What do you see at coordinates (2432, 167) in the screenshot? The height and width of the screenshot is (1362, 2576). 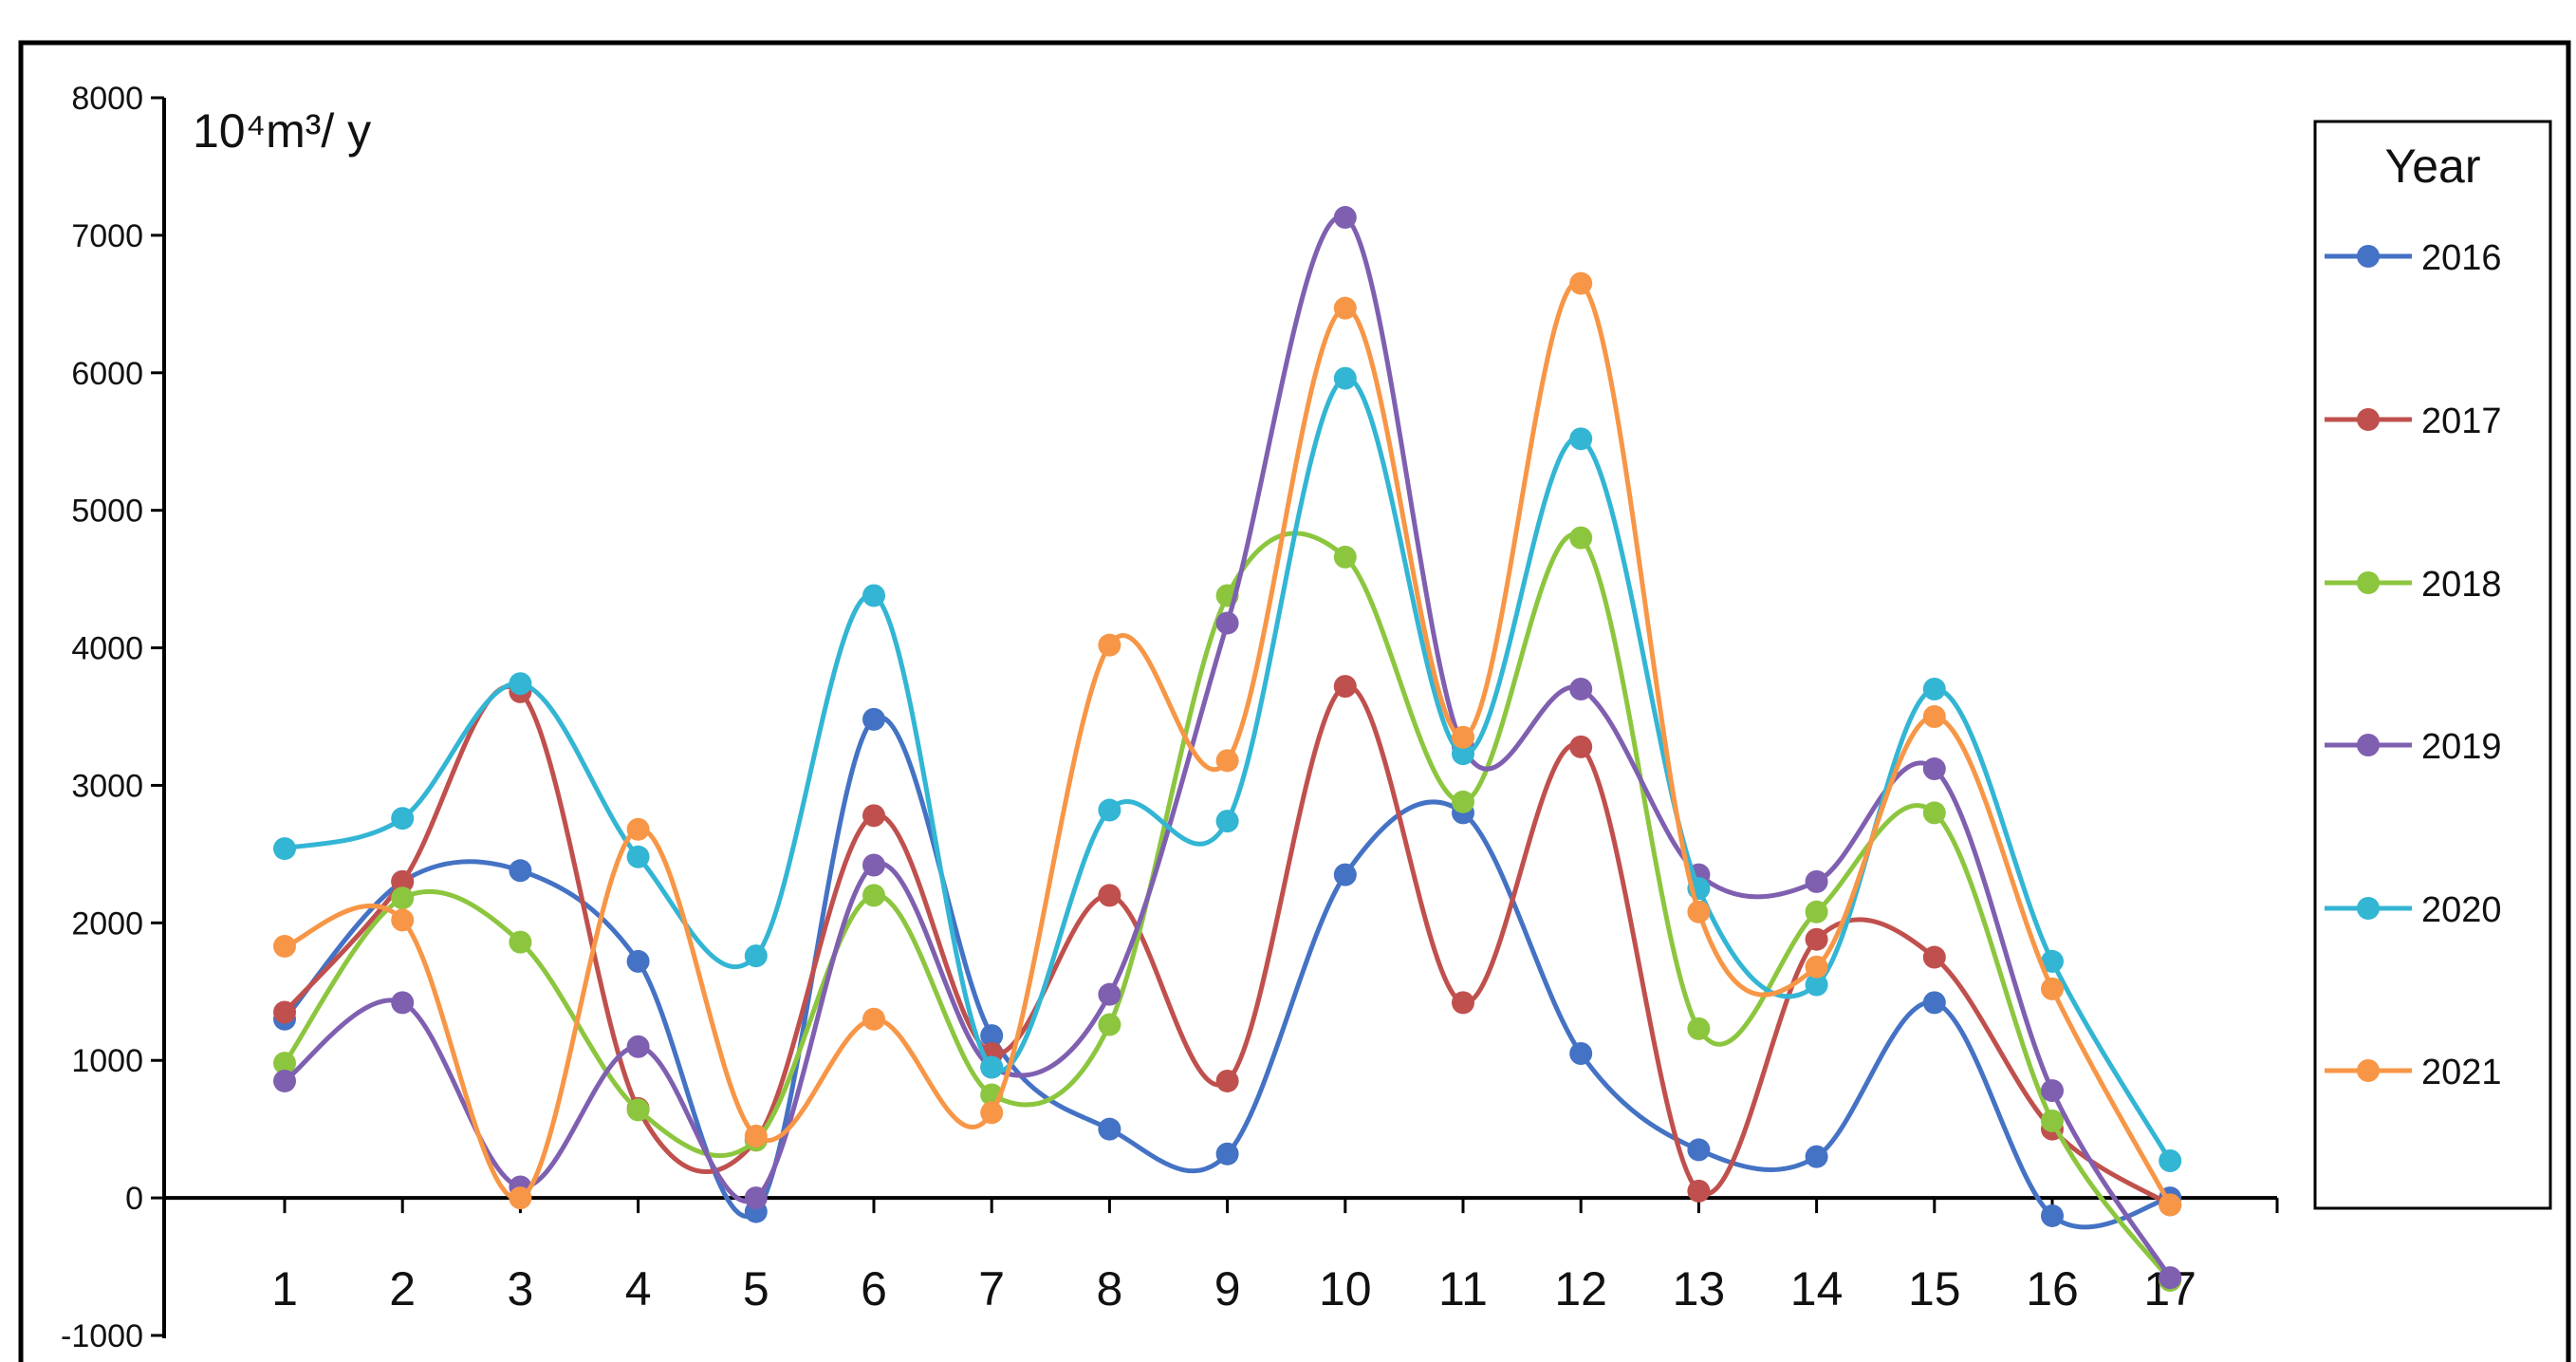 I see `legend-title: Year` at bounding box center [2432, 167].